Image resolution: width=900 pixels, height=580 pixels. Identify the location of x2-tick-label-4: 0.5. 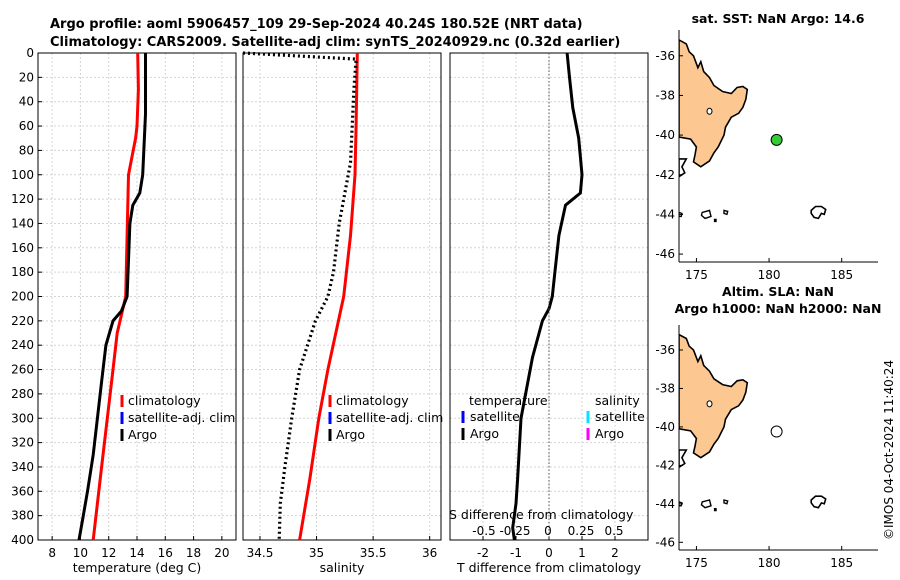
(613, 531).